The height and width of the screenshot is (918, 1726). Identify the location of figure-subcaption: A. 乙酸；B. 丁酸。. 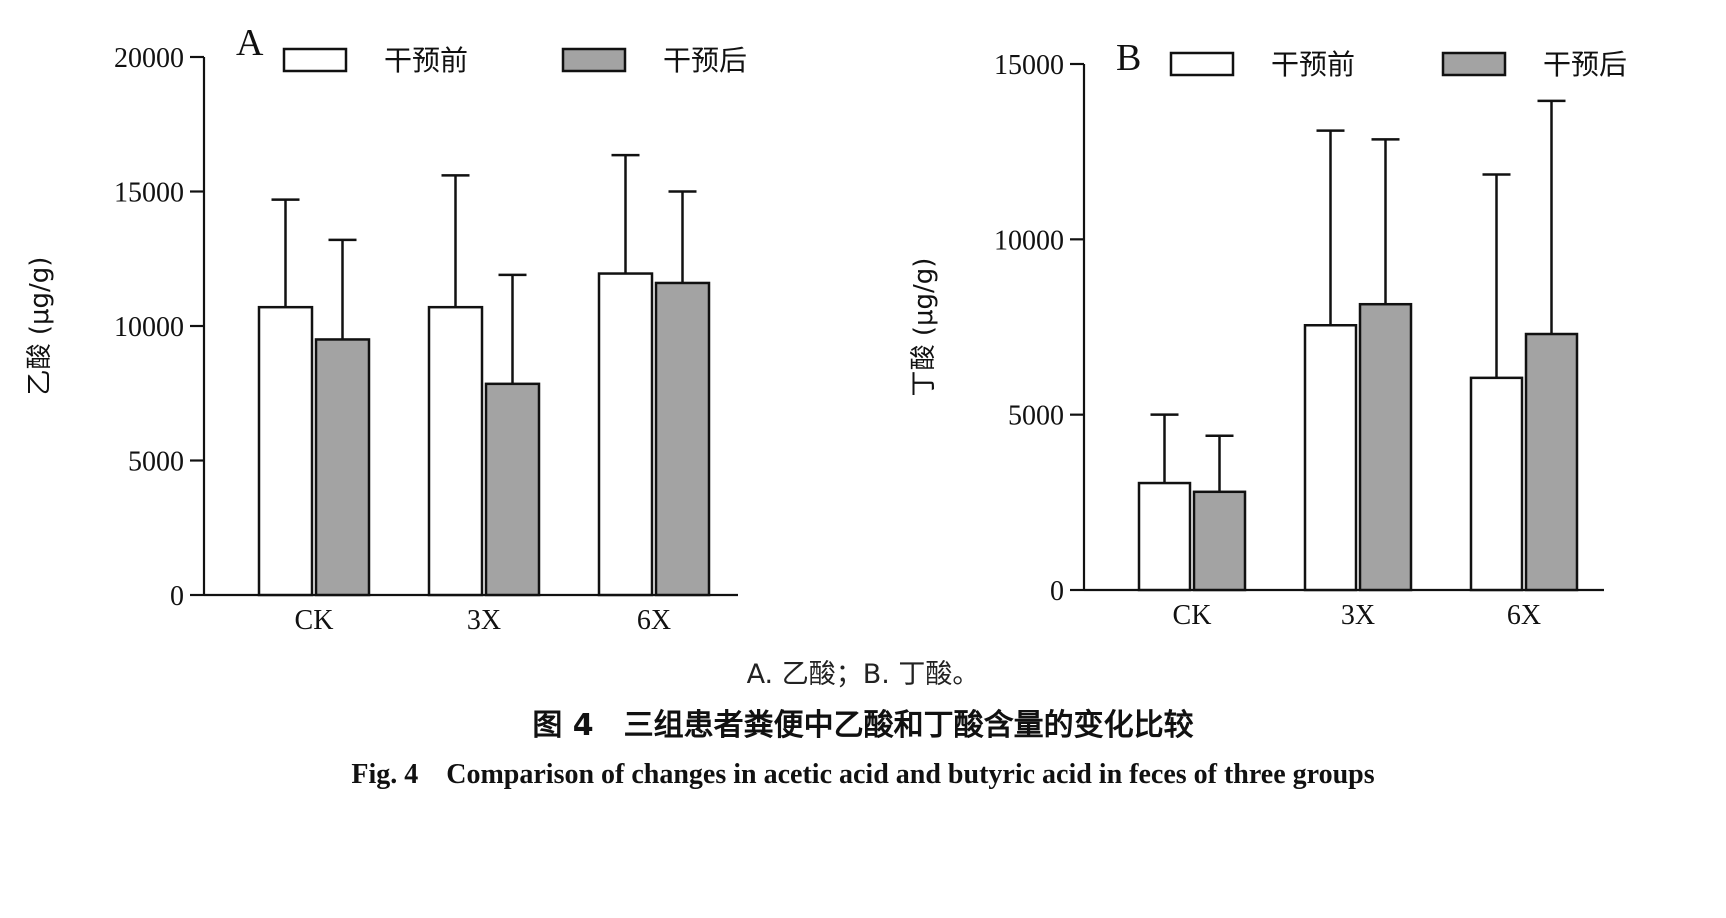
(863, 674).